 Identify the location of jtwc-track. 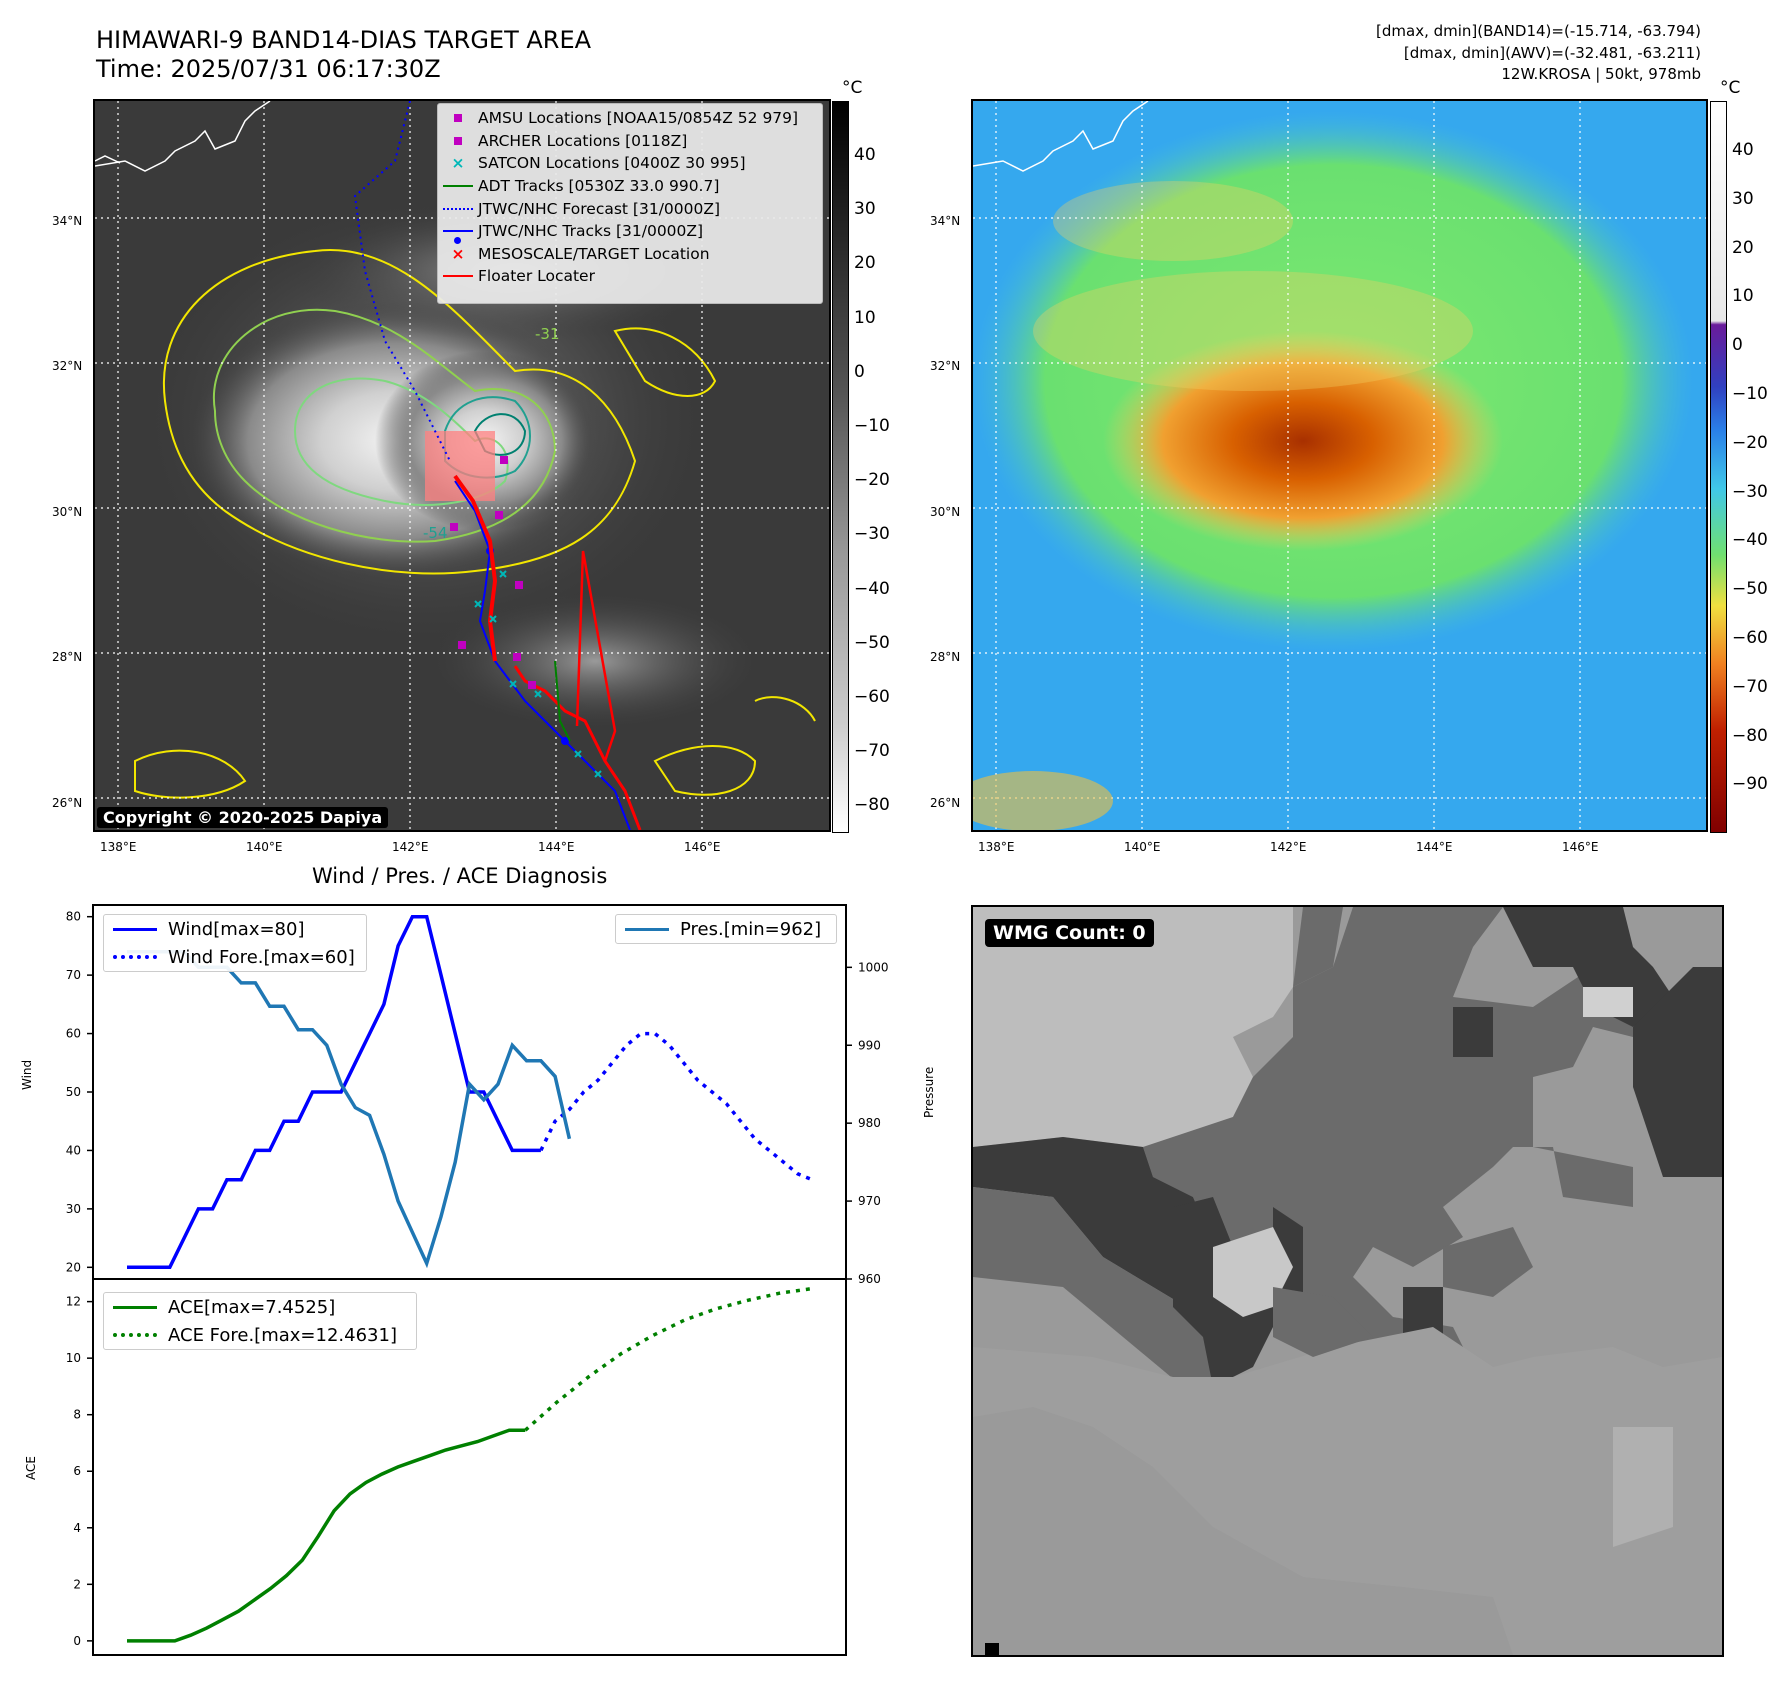
(542, 655).